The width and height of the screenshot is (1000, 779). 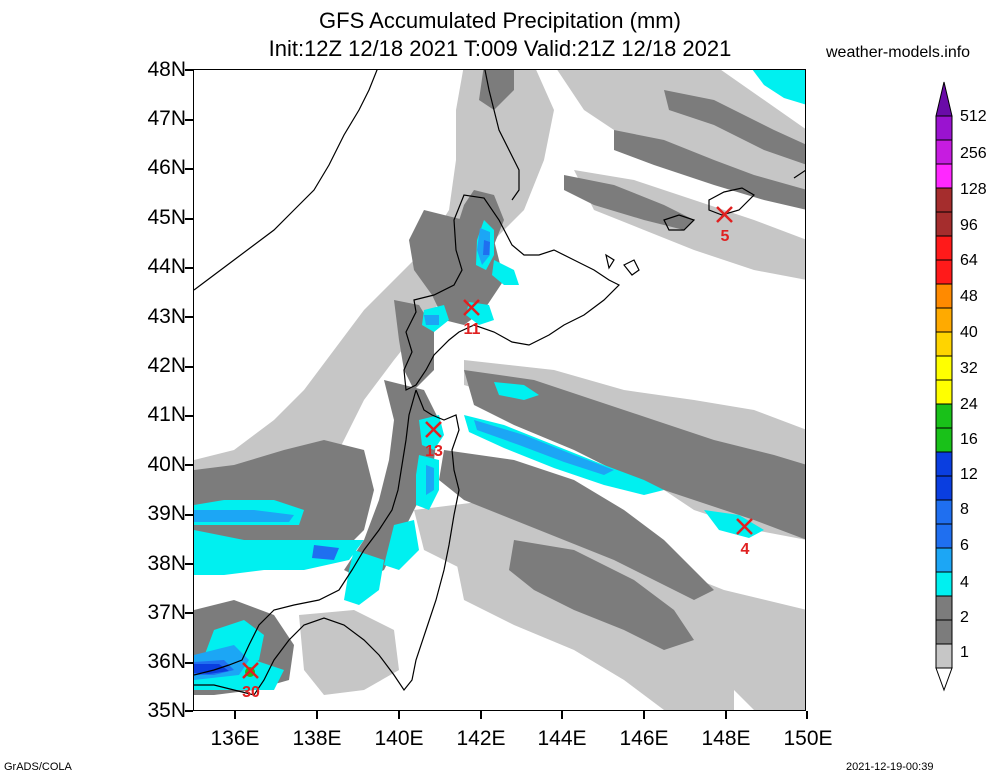 What do you see at coordinates (969, 225) in the screenshot?
I see `legend-label: 96` at bounding box center [969, 225].